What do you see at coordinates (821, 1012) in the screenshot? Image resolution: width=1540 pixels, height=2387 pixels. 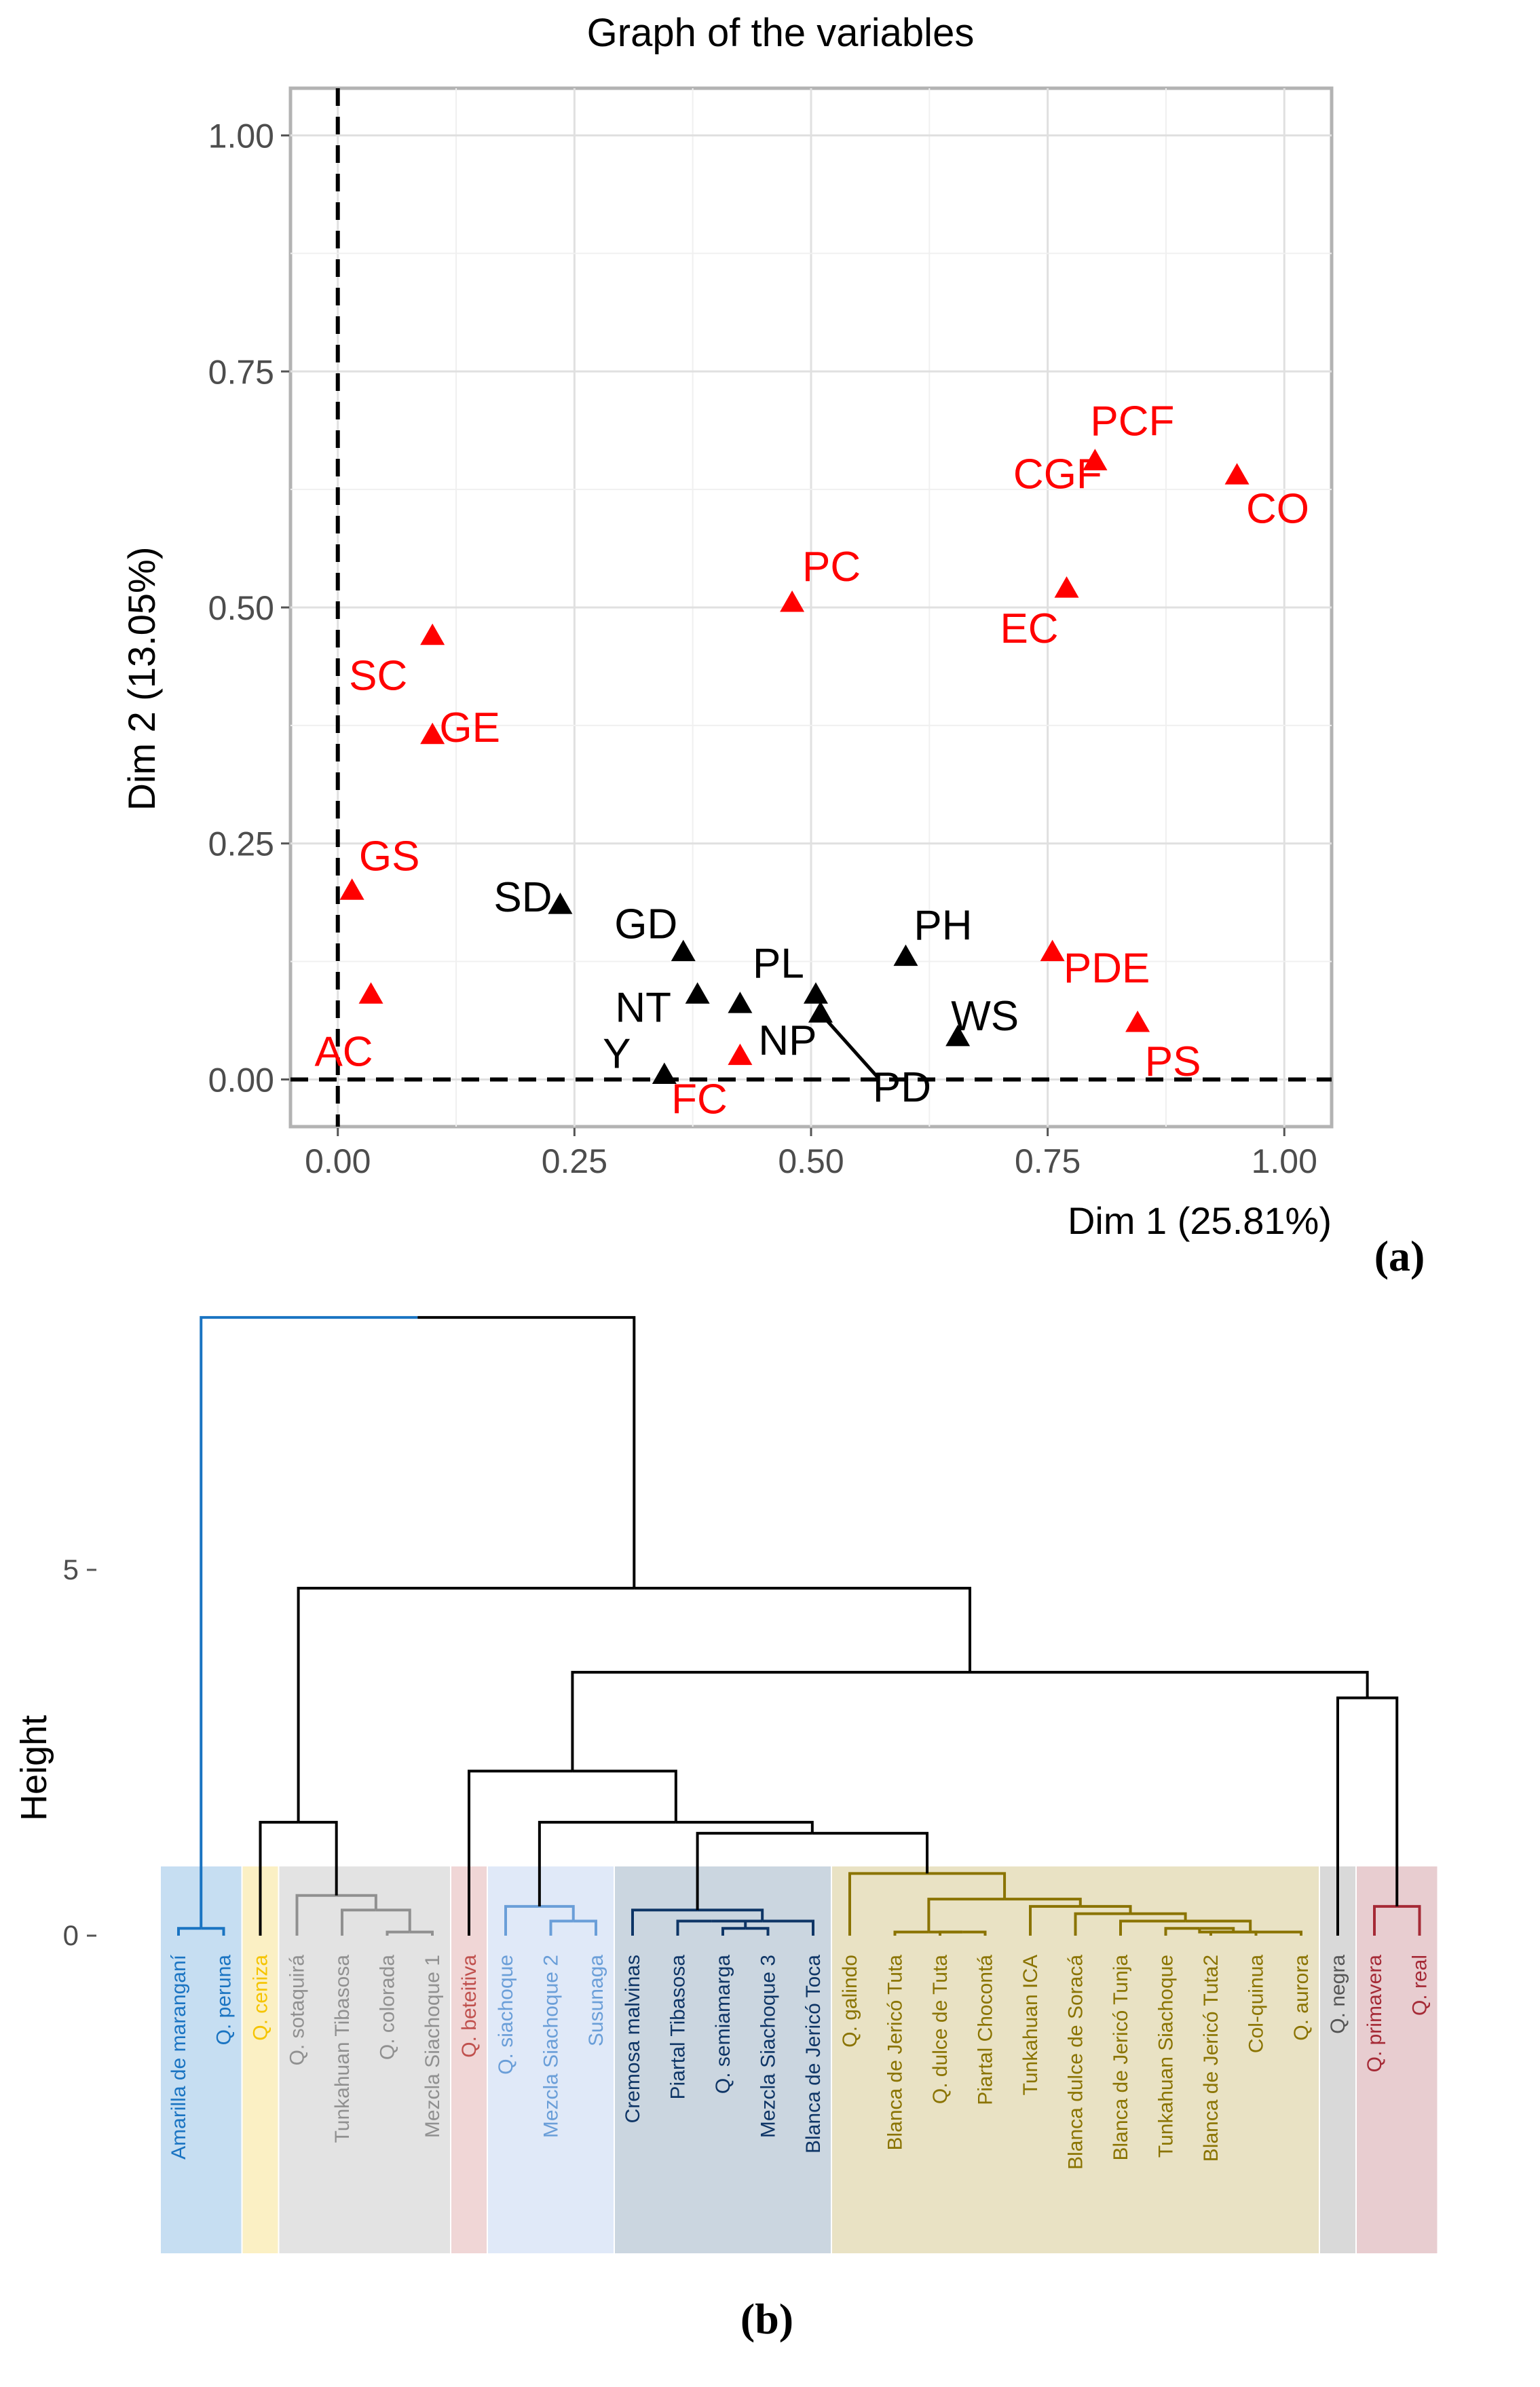 I see `point-pd` at bounding box center [821, 1012].